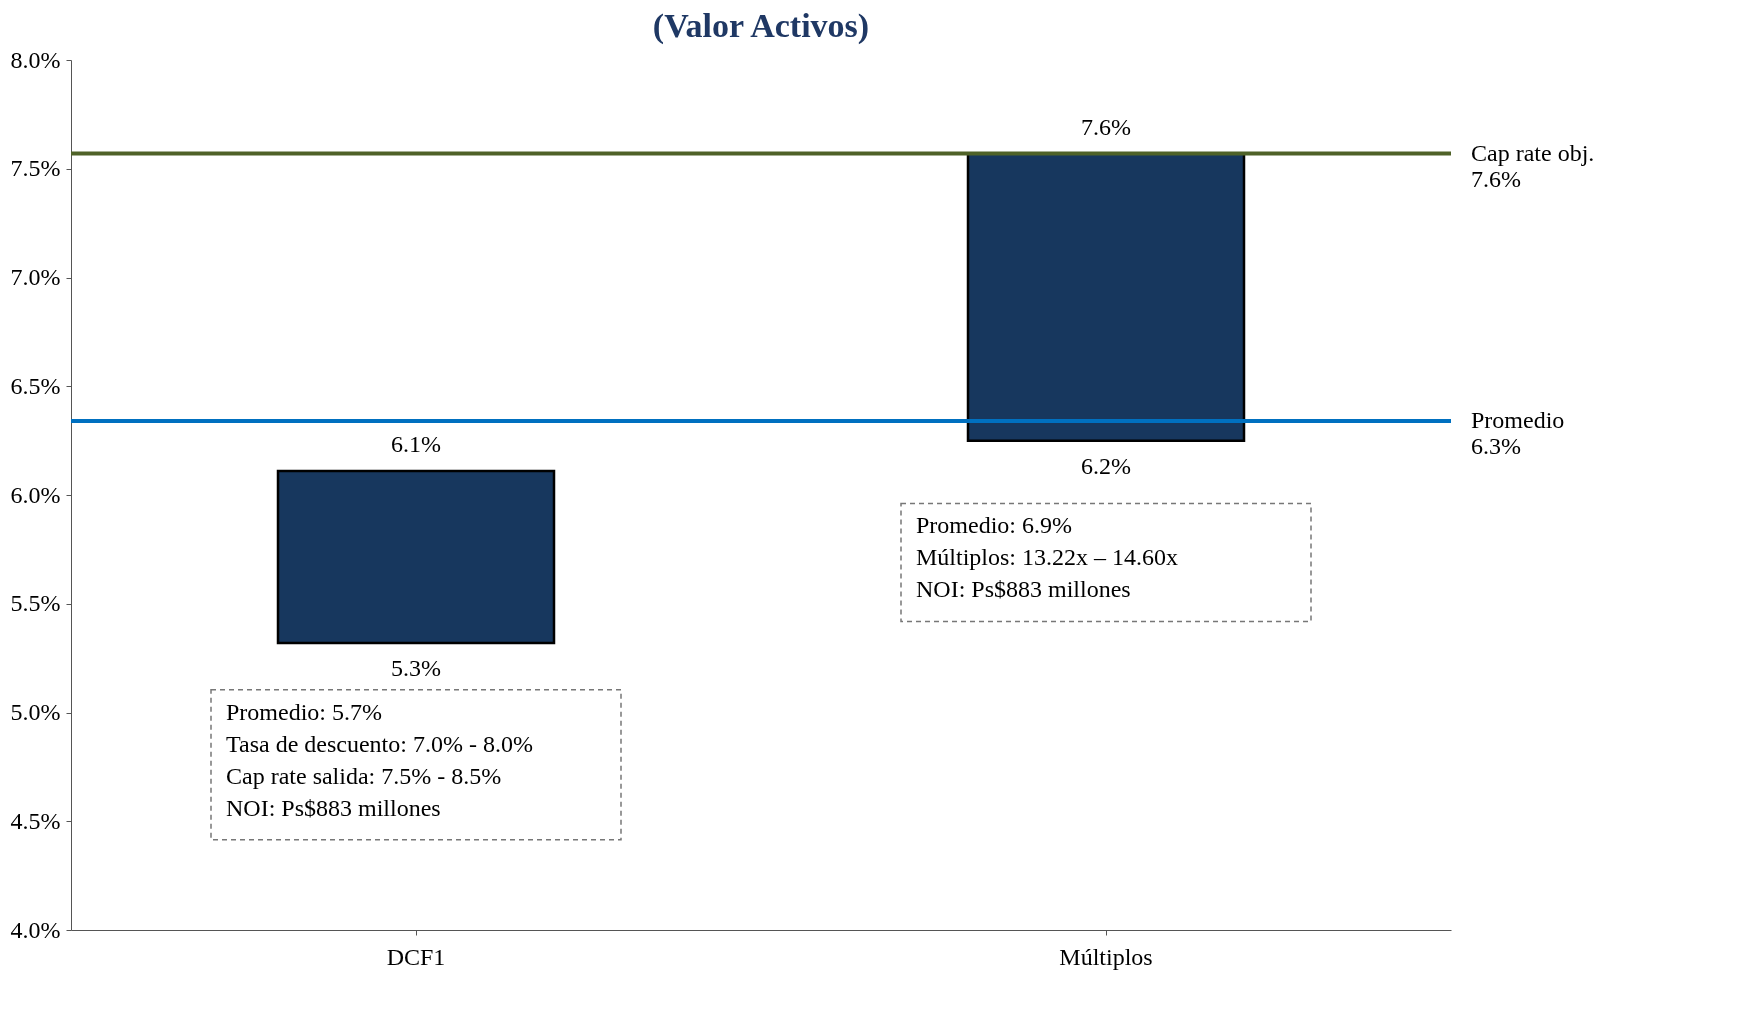 The image size is (1750, 1028). Describe the element at coordinates (35, 59) in the screenshot. I see `y-tick-label: 8.0%` at that location.